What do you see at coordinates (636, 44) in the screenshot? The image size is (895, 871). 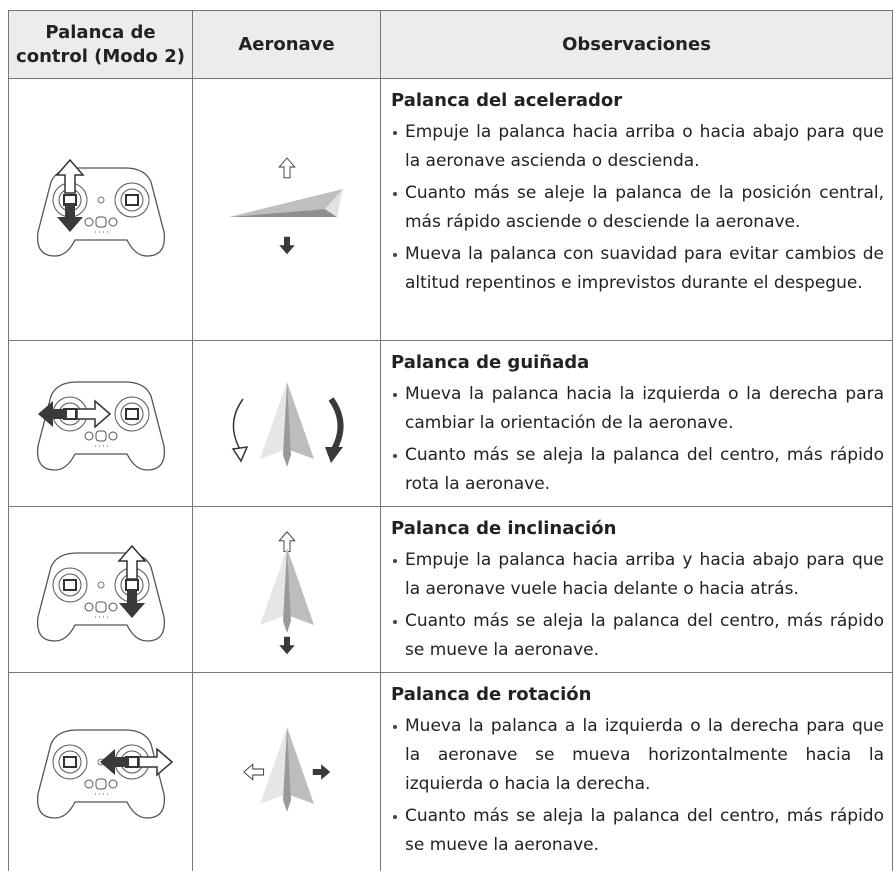 I see `header-cell: Observaciones` at bounding box center [636, 44].